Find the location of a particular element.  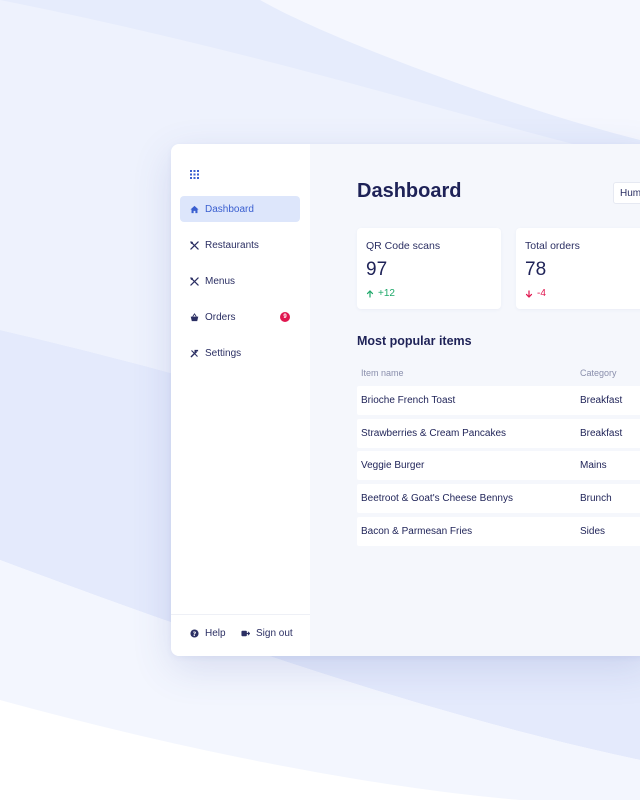

sidebar-item-dashboard: Dashboard is located at coordinates (240, 209).